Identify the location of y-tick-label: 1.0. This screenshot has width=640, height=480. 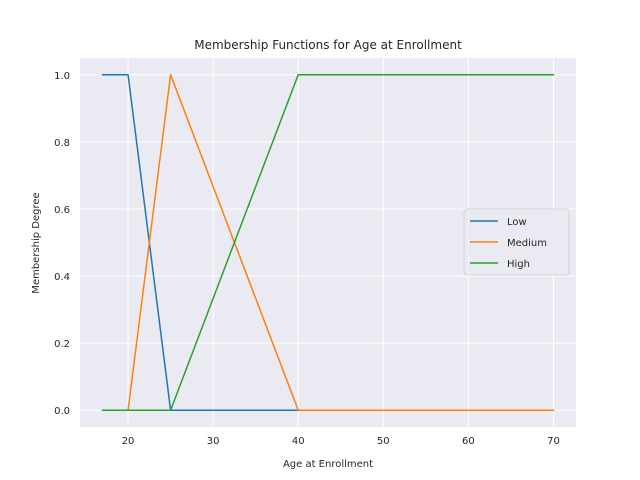
(62, 76).